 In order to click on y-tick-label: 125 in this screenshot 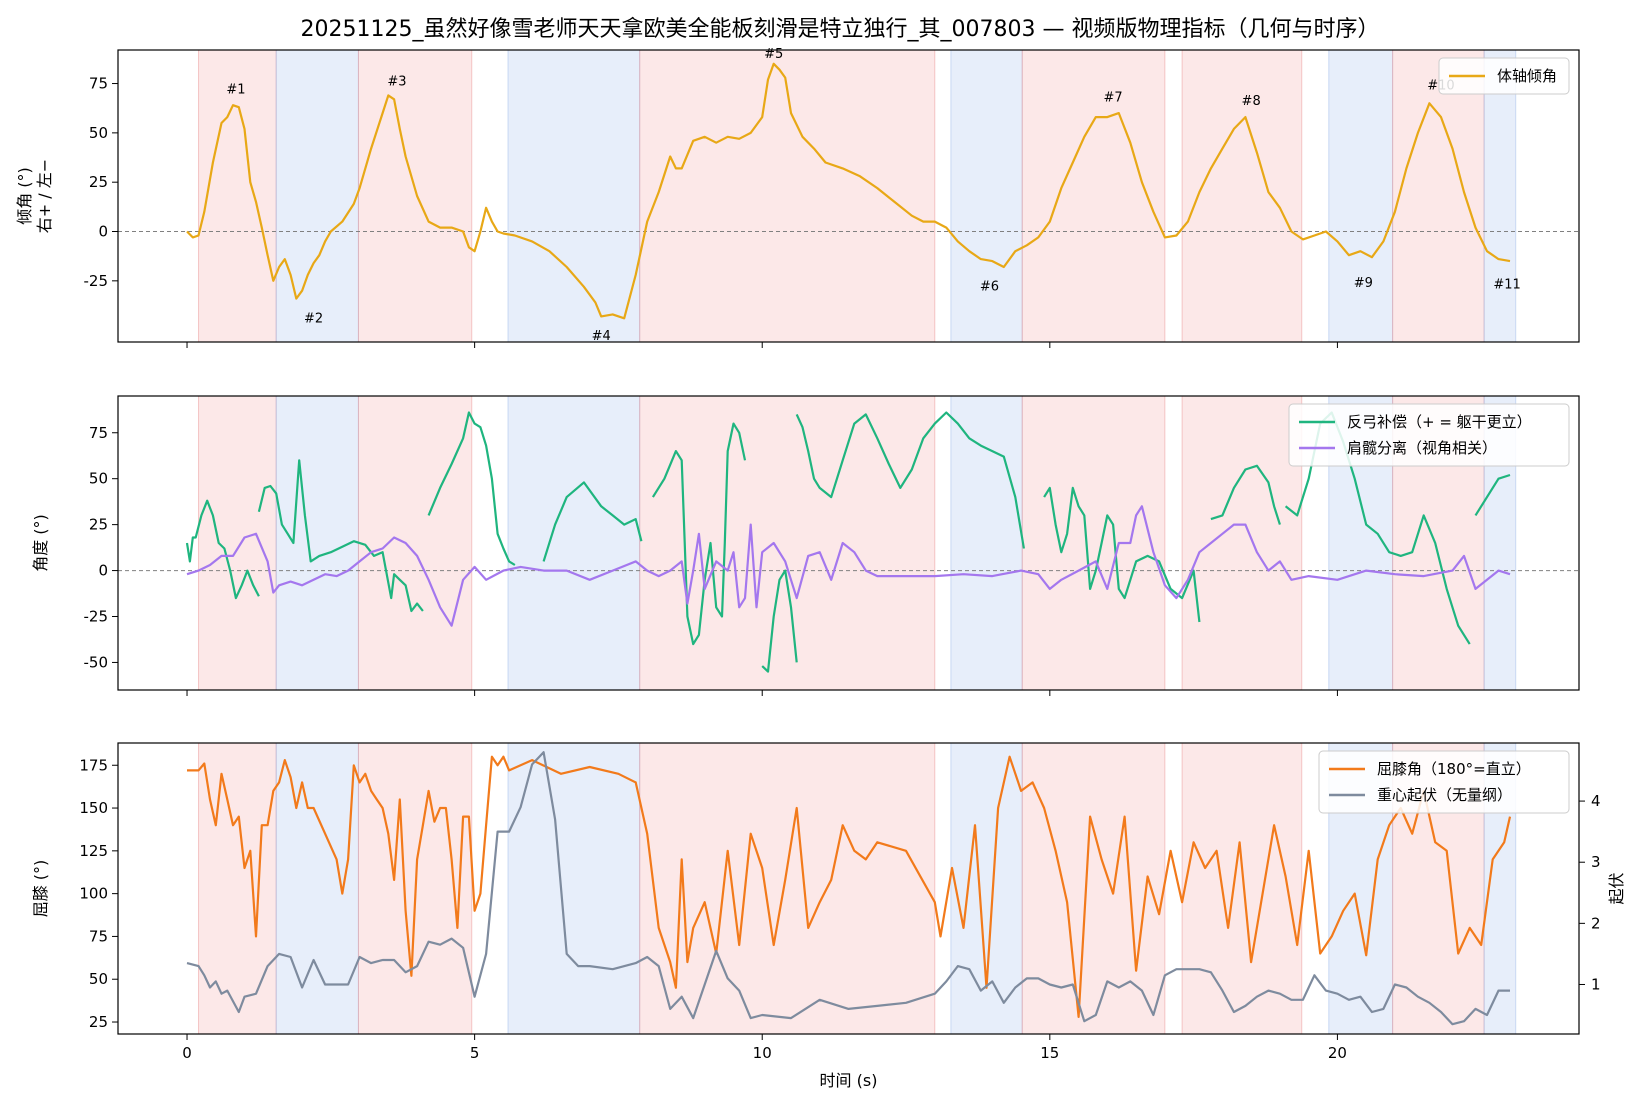, I will do `click(93, 851)`.